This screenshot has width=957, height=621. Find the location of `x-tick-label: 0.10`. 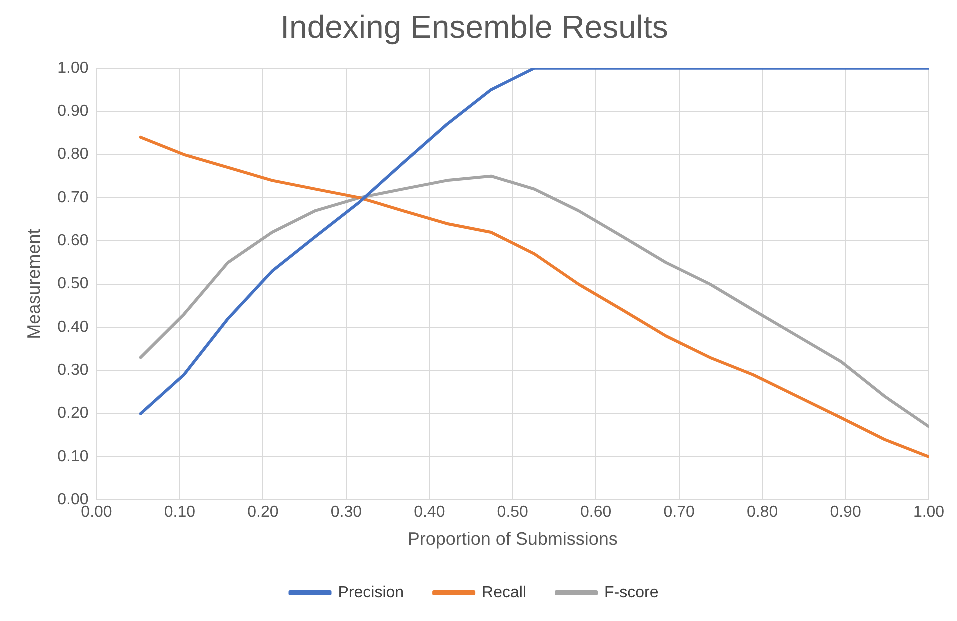

x-tick-label: 0.10 is located at coordinates (180, 513).